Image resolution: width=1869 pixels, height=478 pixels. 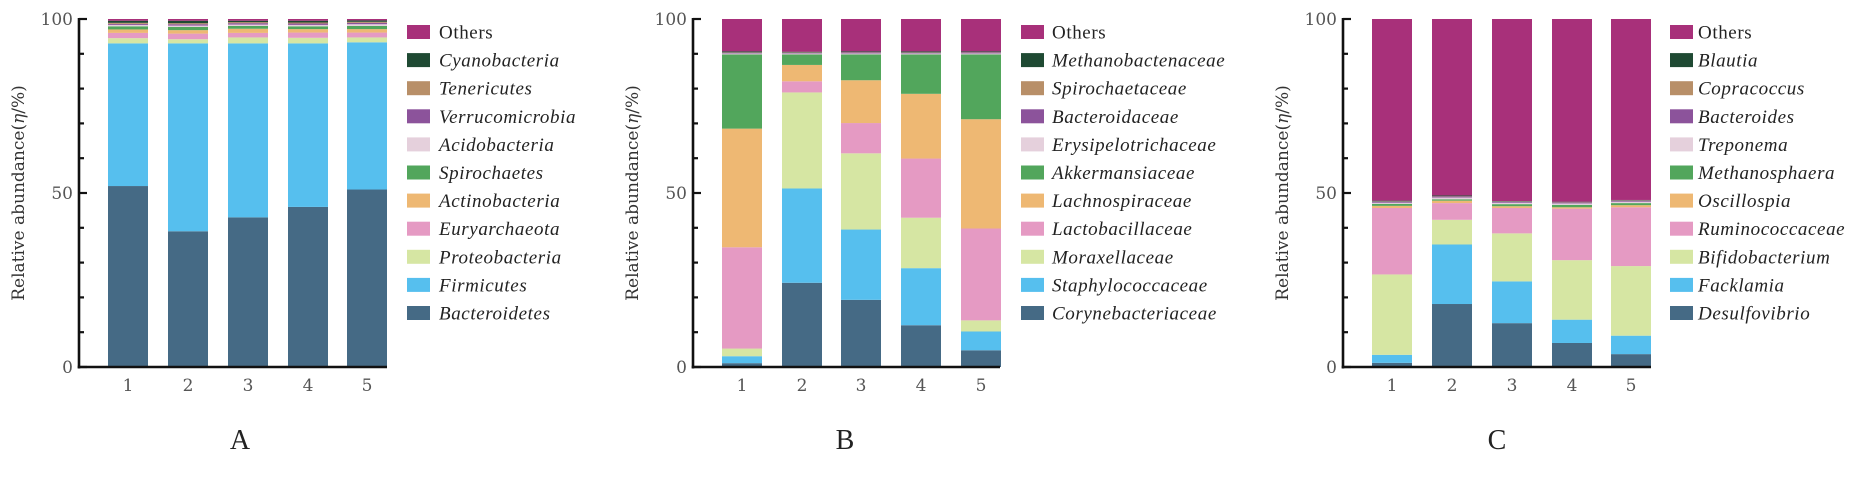 What do you see at coordinates (1134, 314) in the screenshot?
I see `legend-label: Corynebacteriaceae` at bounding box center [1134, 314].